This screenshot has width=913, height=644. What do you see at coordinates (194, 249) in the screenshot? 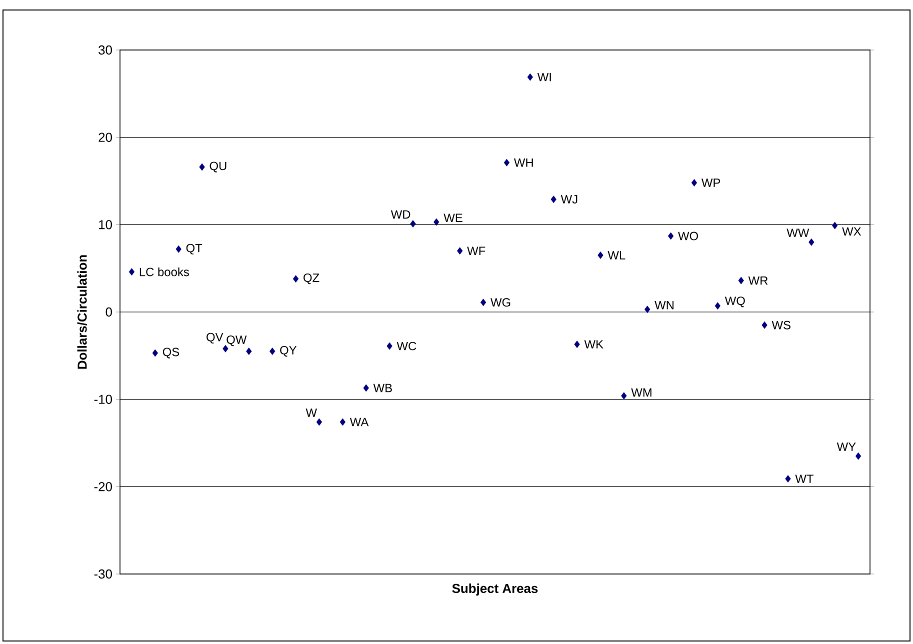
I see `data-label: QT` at bounding box center [194, 249].